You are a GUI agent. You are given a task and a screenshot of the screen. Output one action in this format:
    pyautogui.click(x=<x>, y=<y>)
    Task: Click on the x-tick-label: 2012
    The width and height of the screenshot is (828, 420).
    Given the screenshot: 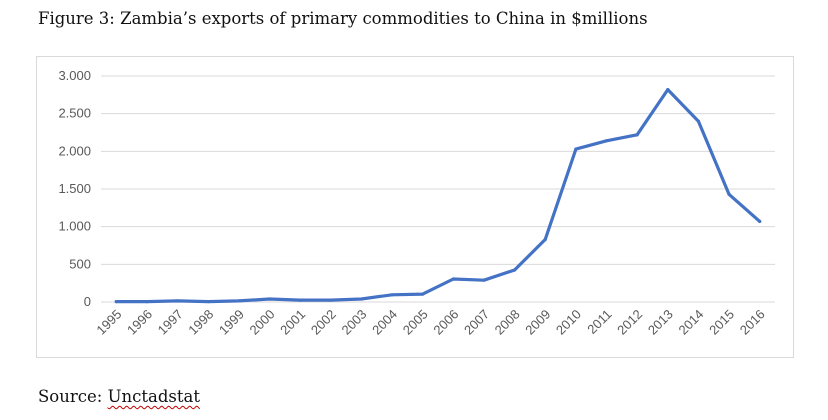 What is the action you would take?
    pyautogui.click(x=629, y=322)
    